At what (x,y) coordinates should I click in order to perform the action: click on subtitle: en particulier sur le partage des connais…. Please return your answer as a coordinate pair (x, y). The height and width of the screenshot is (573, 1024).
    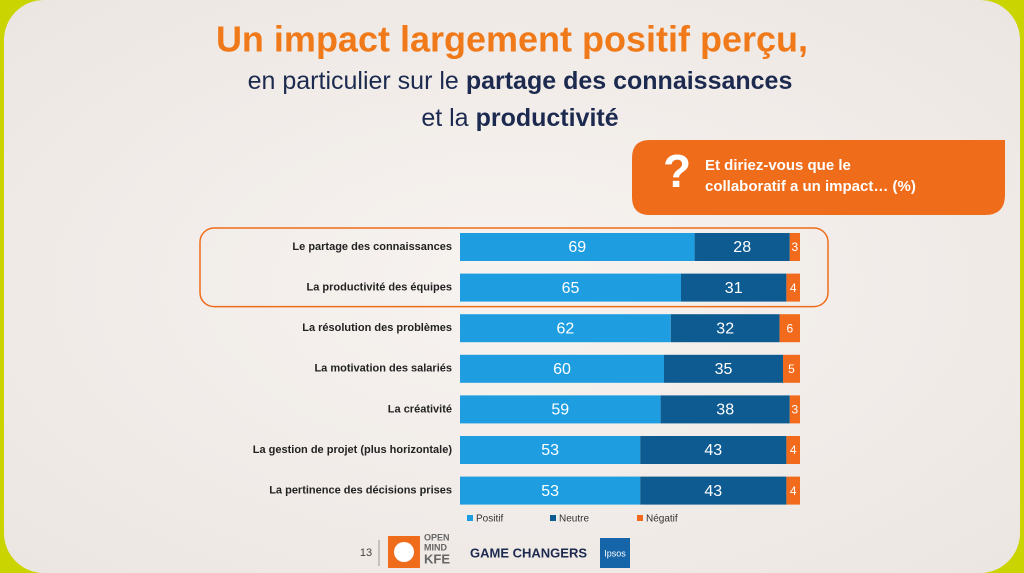
    Looking at the image, I should click on (520, 81).